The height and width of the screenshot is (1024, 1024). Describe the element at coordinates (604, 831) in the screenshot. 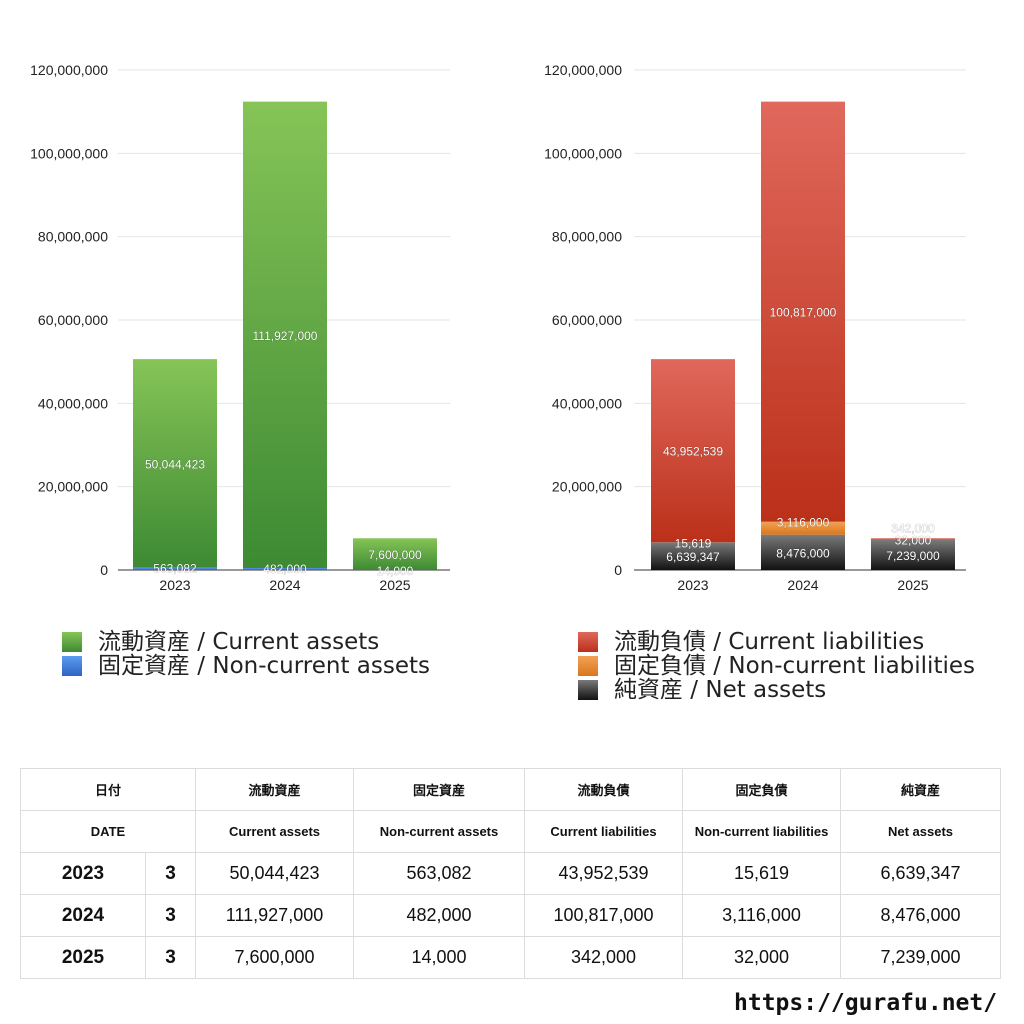

I see `table-header-cell: Current liabilities` at that location.